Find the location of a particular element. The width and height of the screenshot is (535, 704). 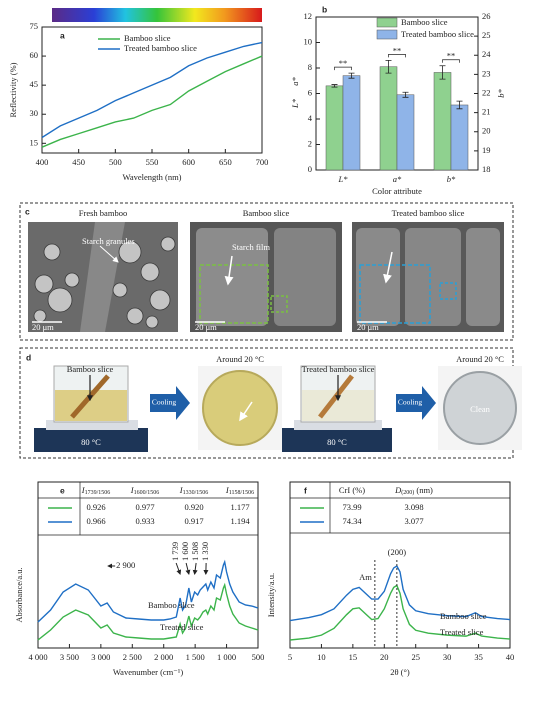

table-cell: 73.99 is located at coordinates (351, 507).